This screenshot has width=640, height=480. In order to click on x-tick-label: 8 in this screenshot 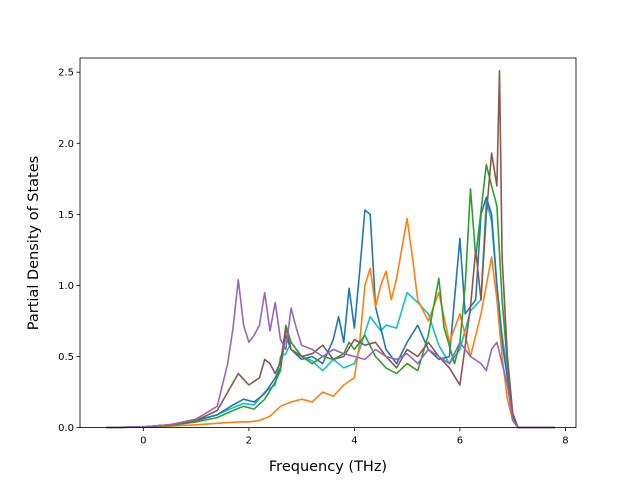, I will do `click(565, 441)`.